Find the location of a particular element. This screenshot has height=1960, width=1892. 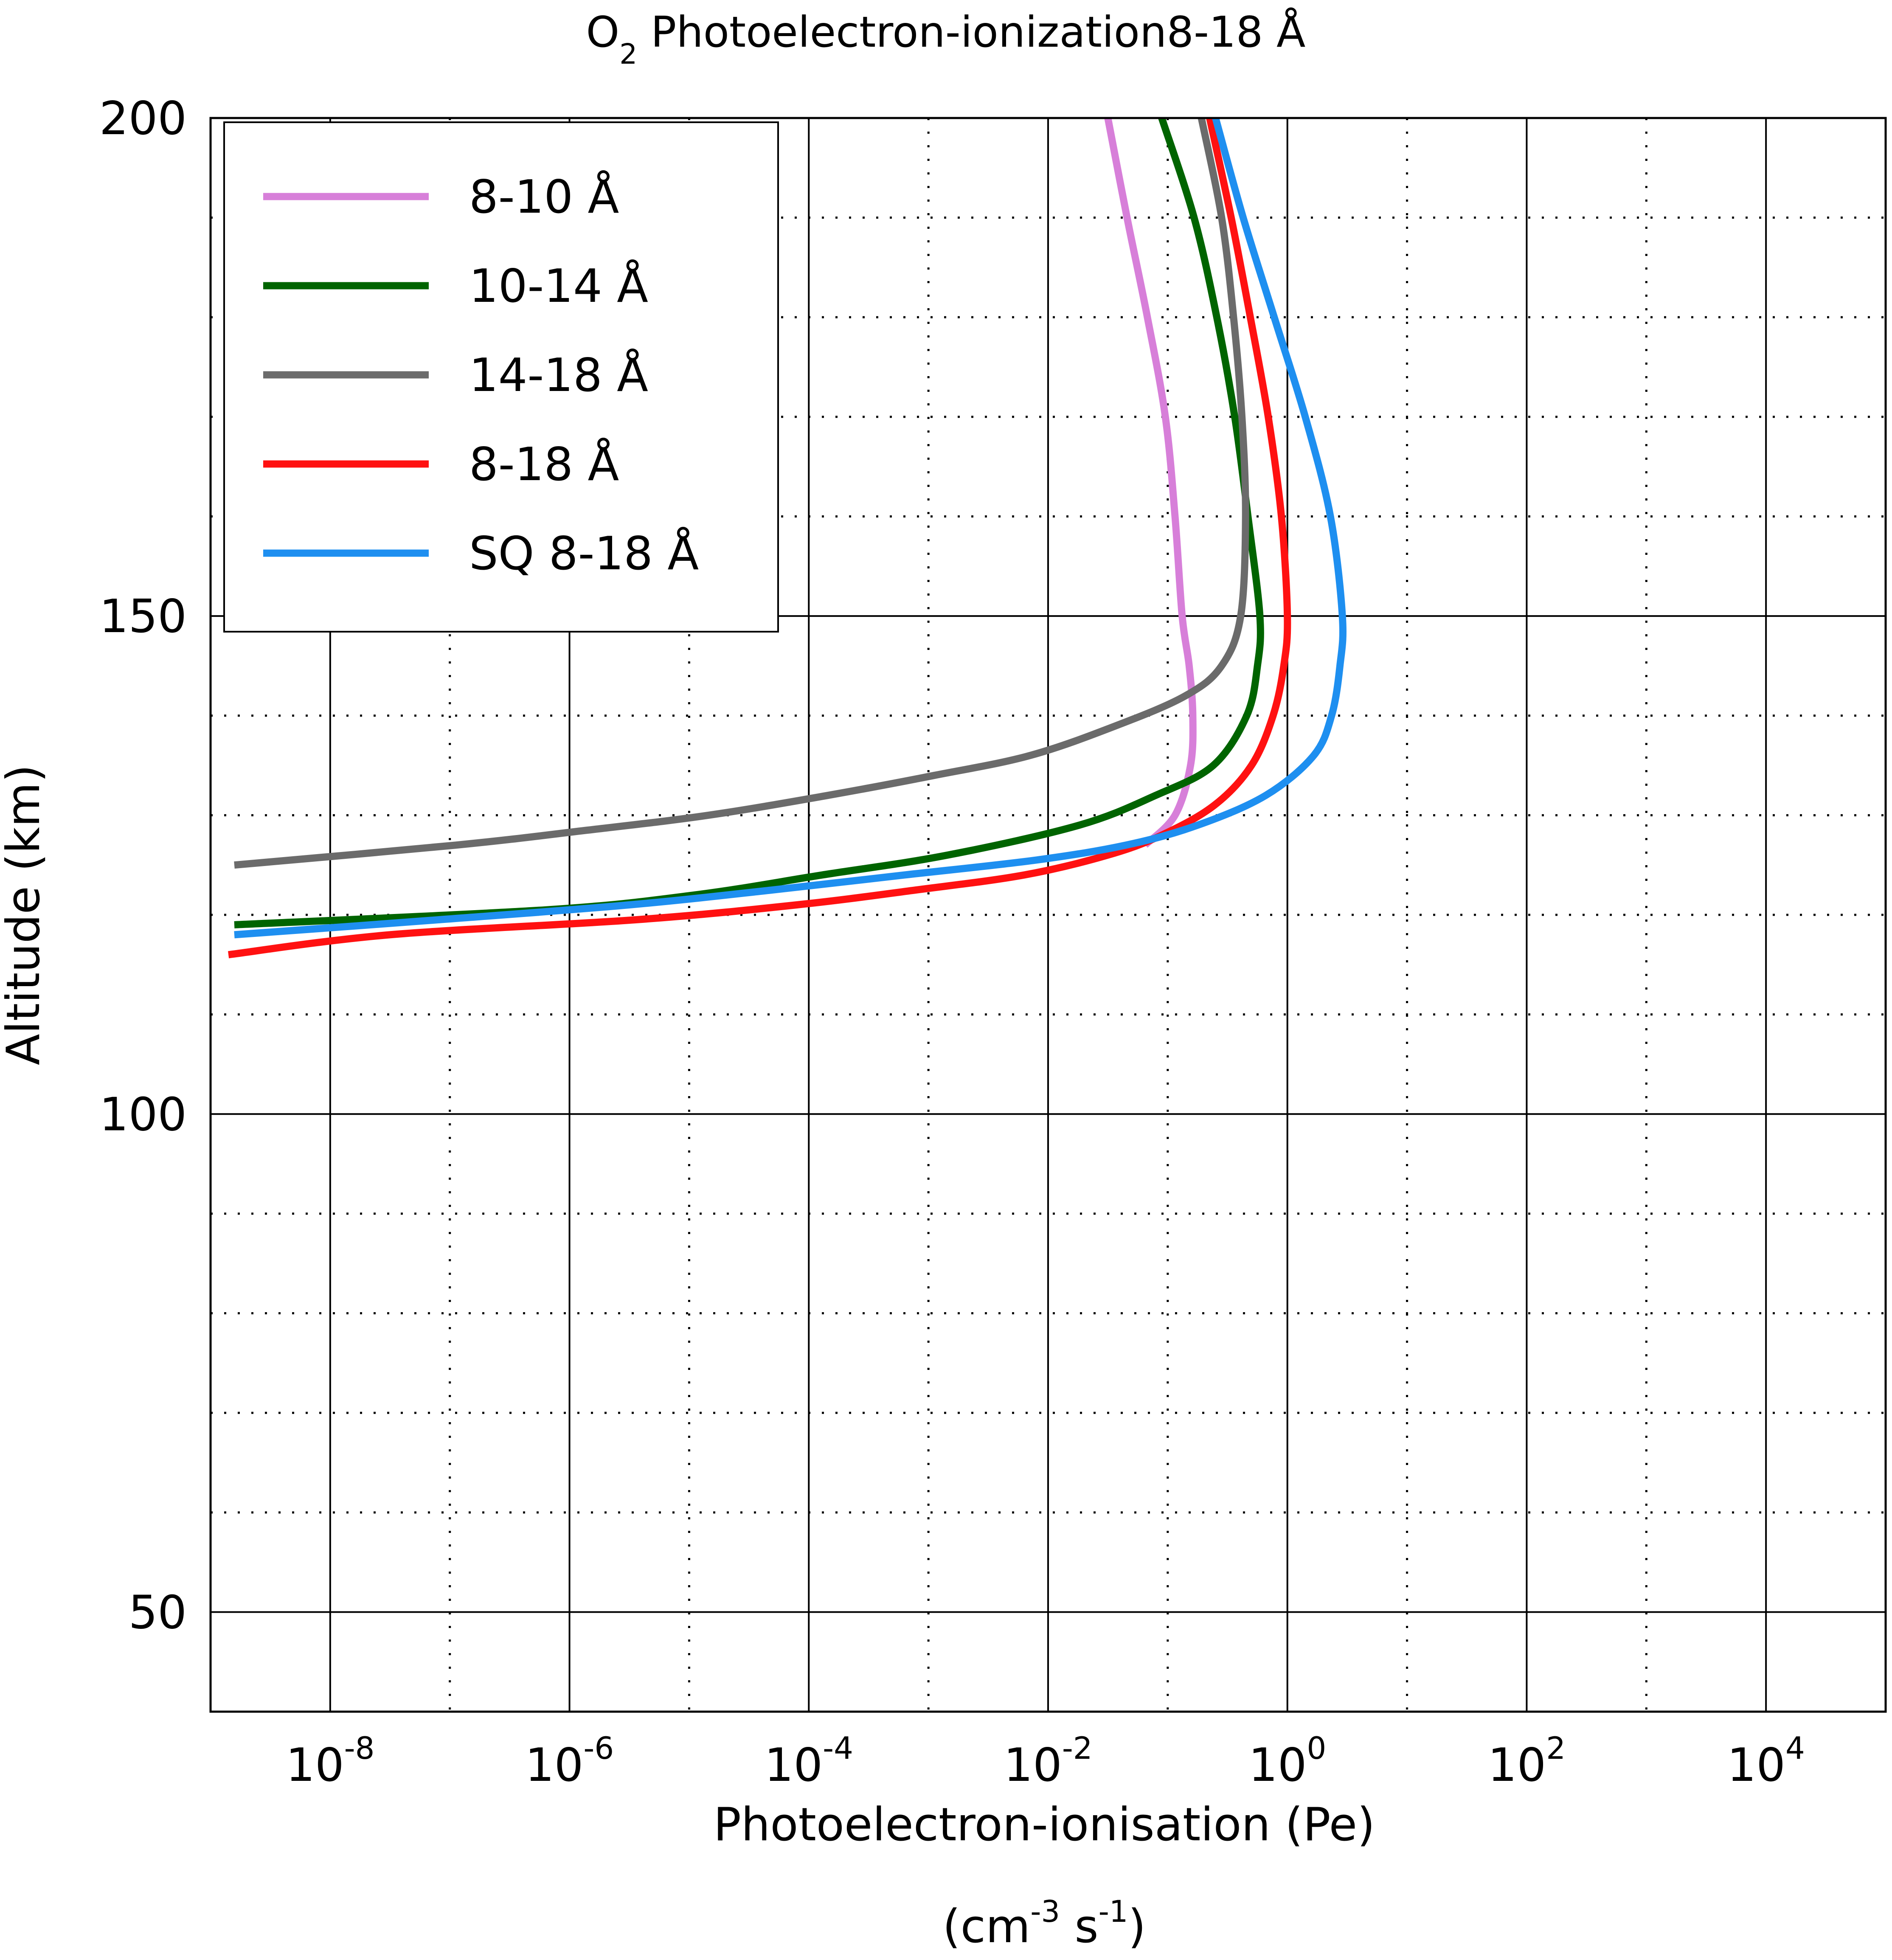

x-tick-label: 10⁻⁴ is located at coordinates (809, 1761).